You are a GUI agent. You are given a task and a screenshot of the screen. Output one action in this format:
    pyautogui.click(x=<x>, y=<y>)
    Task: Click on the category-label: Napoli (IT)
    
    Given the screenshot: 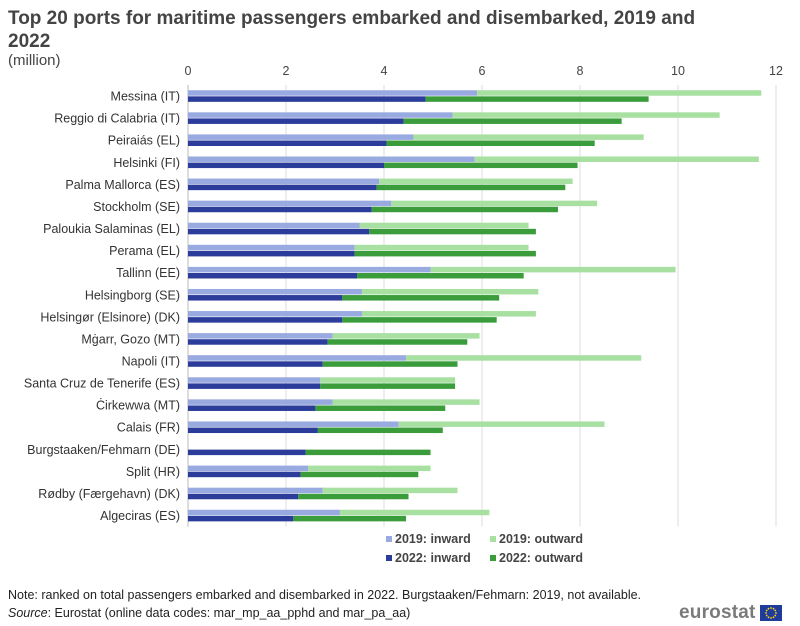 What is the action you would take?
    pyautogui.click(x=151, y=362)
    